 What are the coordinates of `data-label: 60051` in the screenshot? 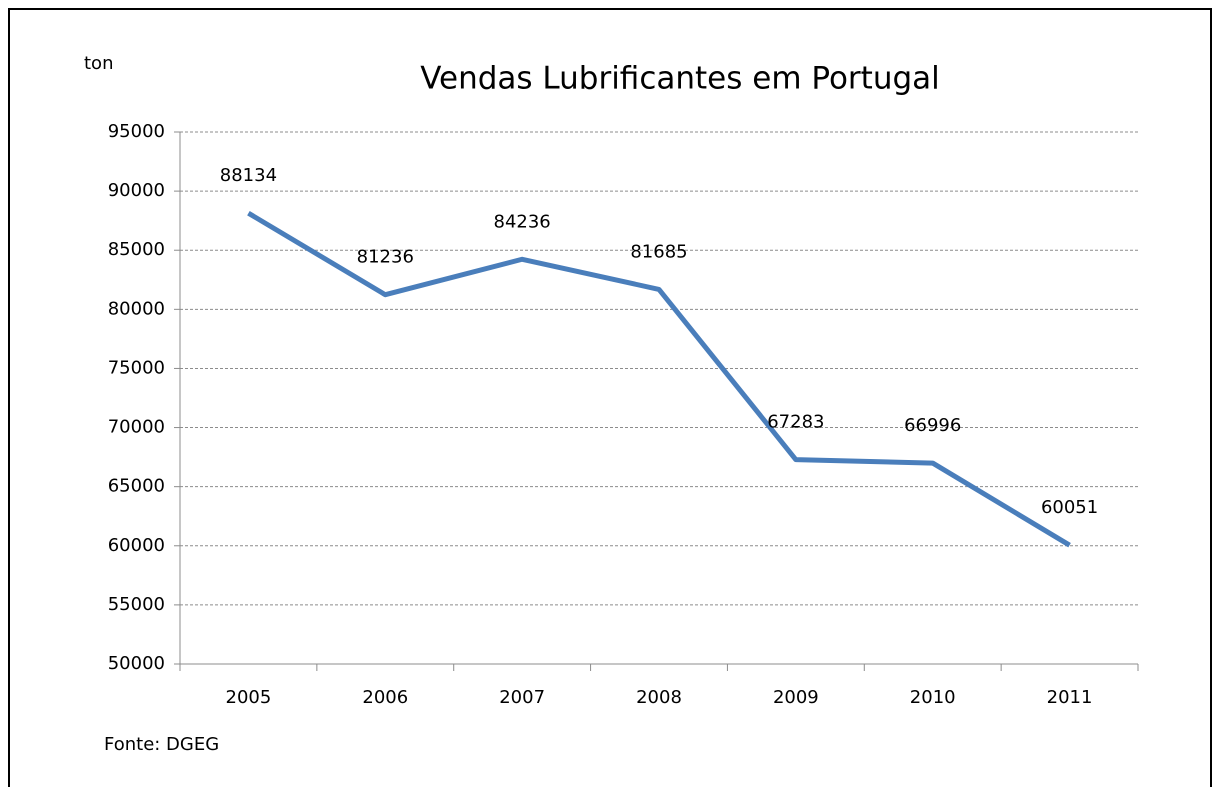 It's located at (1069, 507).